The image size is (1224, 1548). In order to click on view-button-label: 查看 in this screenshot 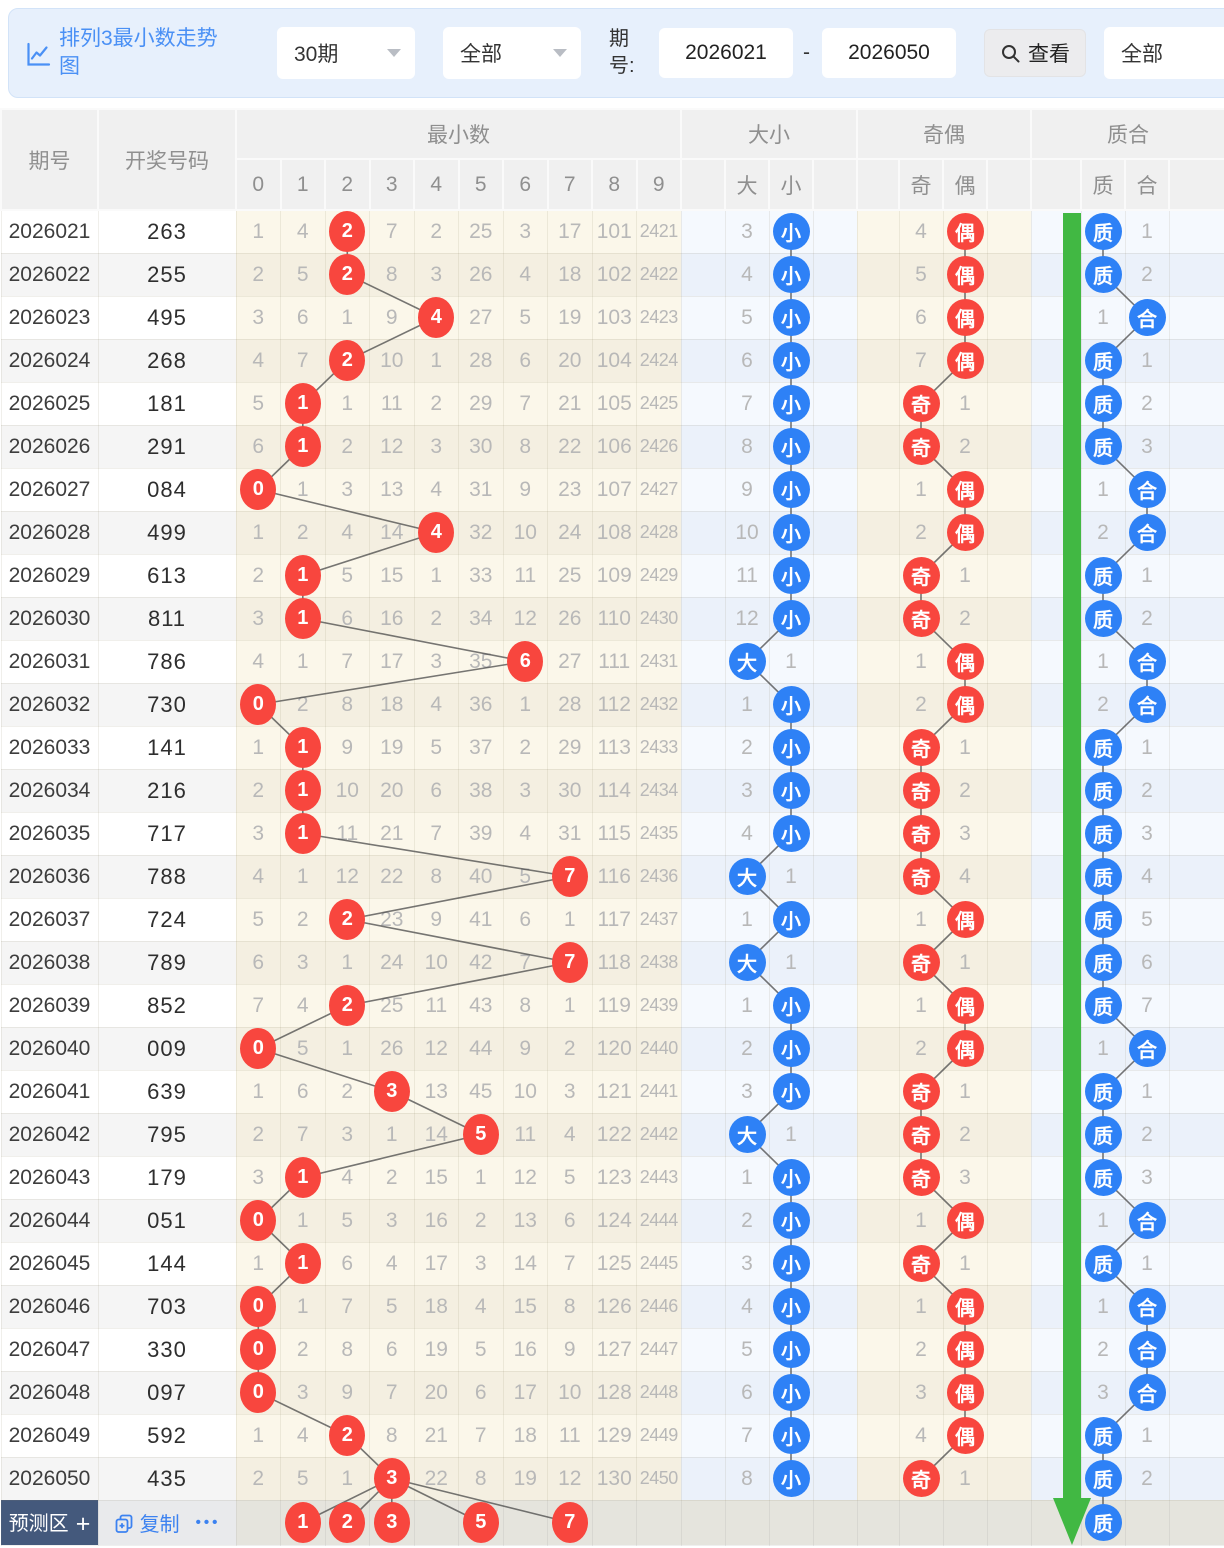, I will do `click(1049, 54)`.